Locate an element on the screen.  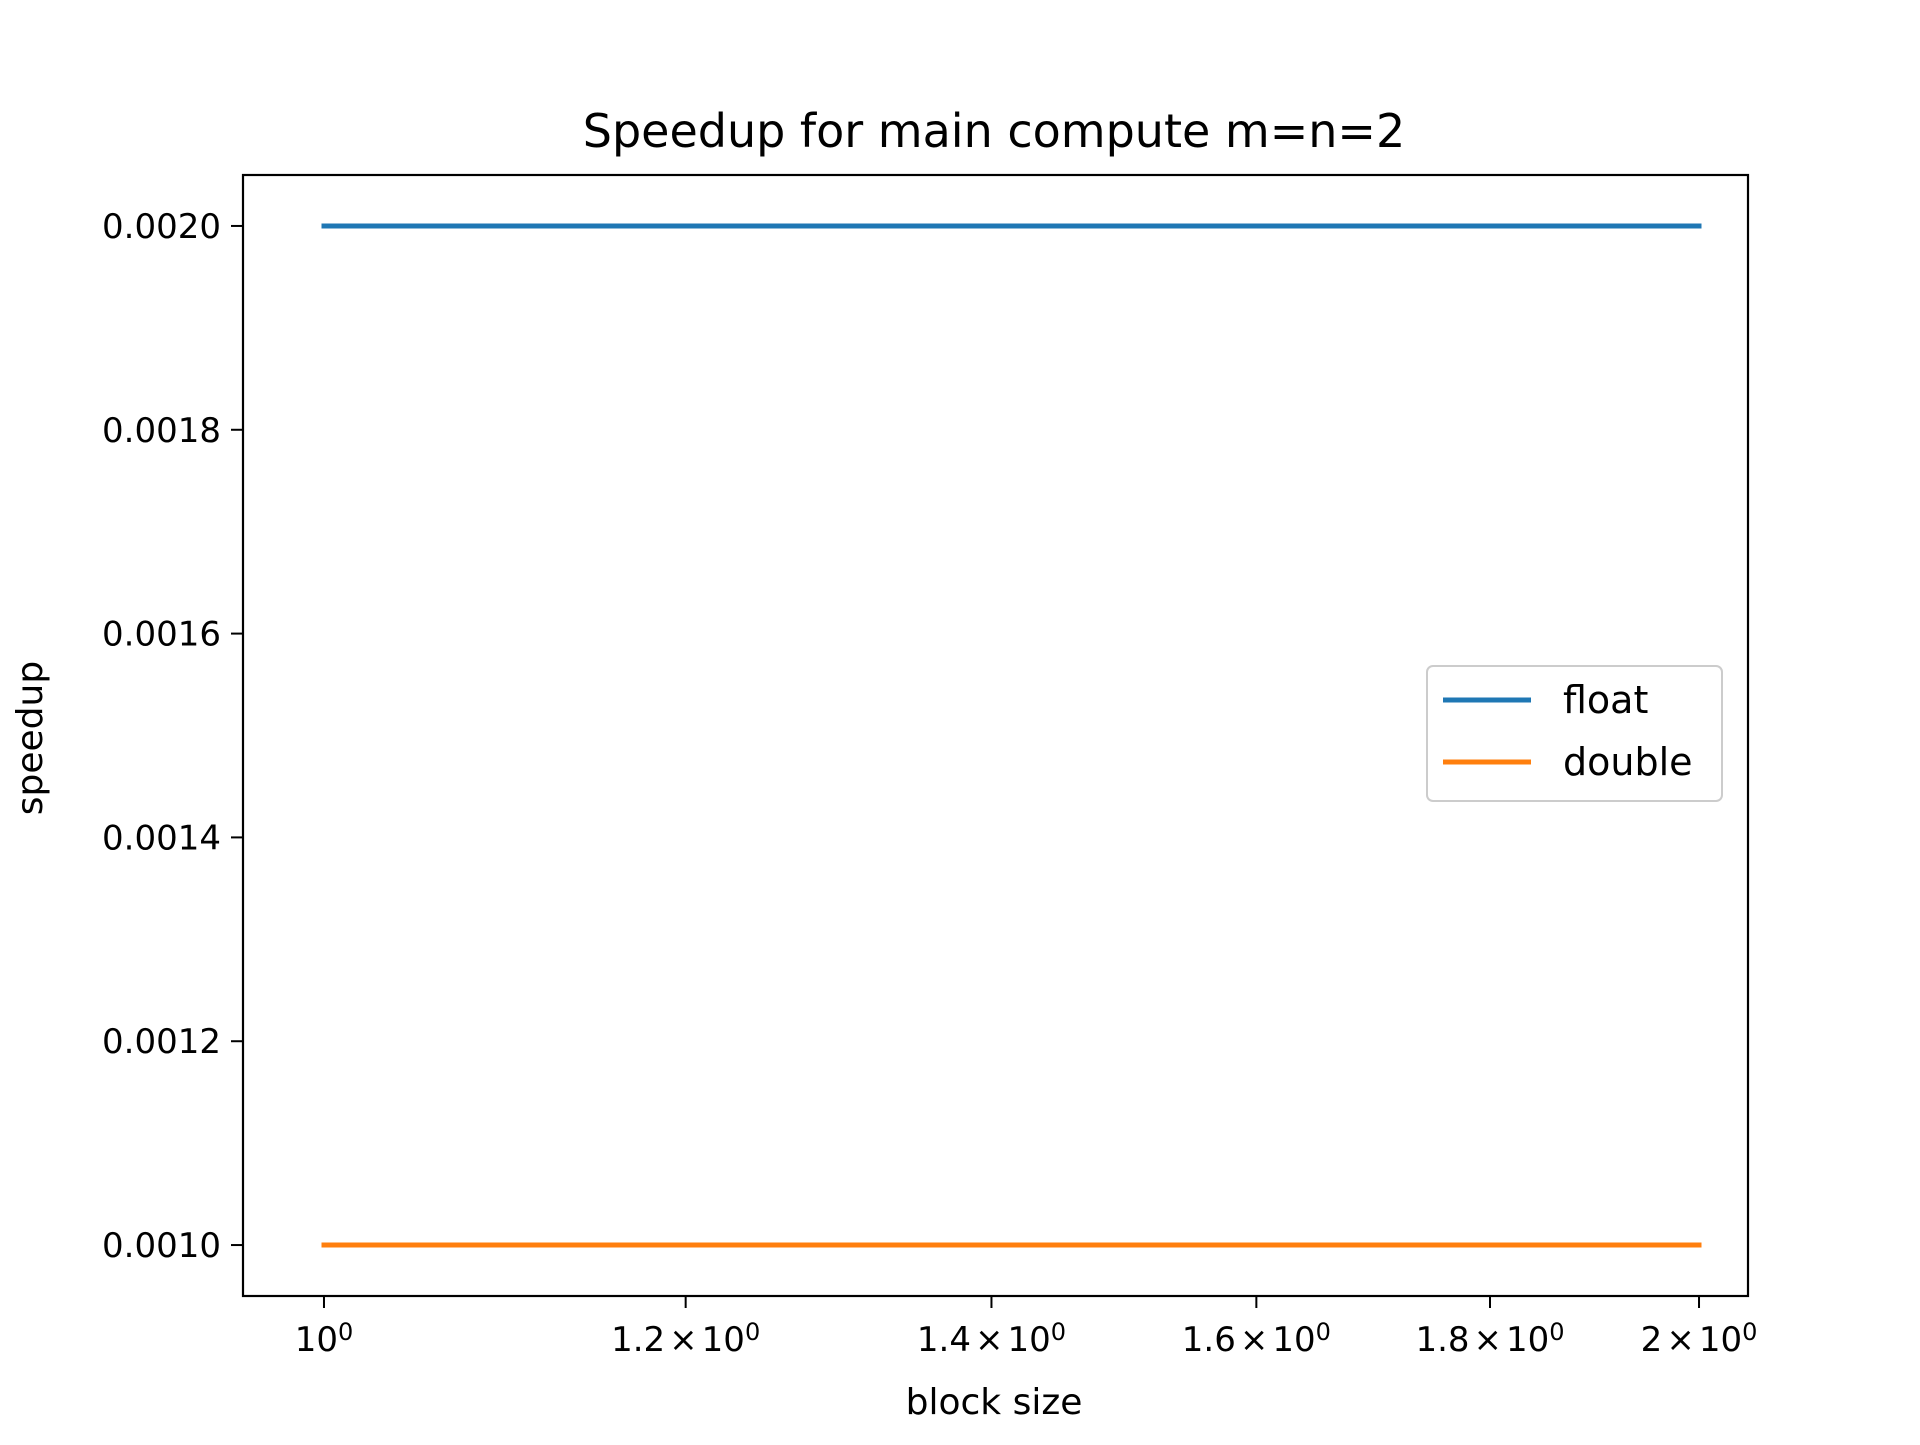
legend: float double is located at coordinates (1574, 733).